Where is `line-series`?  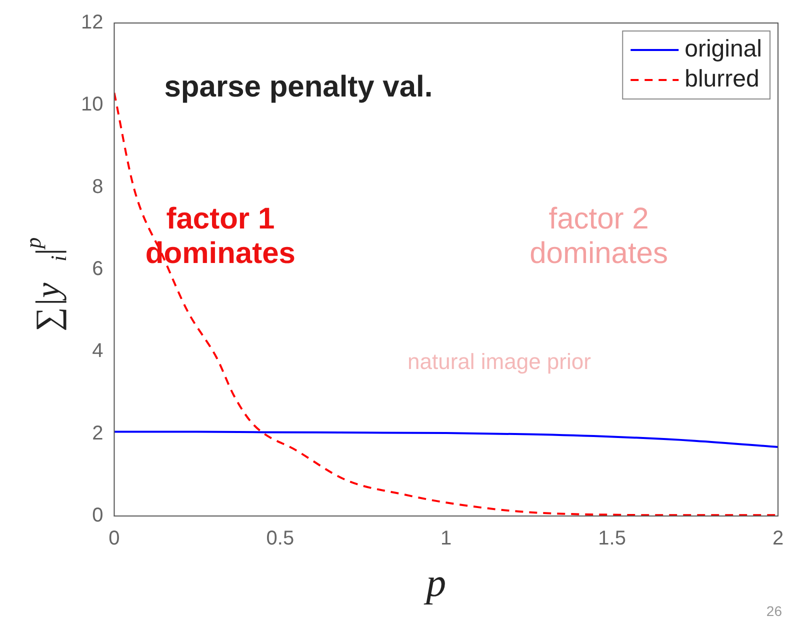 line-series is located at coordinates (446, 439).